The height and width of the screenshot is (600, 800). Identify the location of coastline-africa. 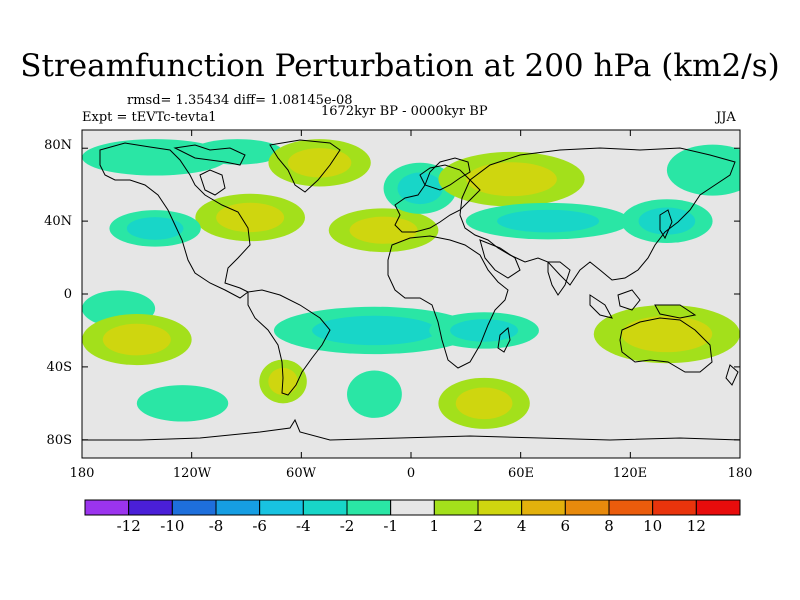
(448, 302).